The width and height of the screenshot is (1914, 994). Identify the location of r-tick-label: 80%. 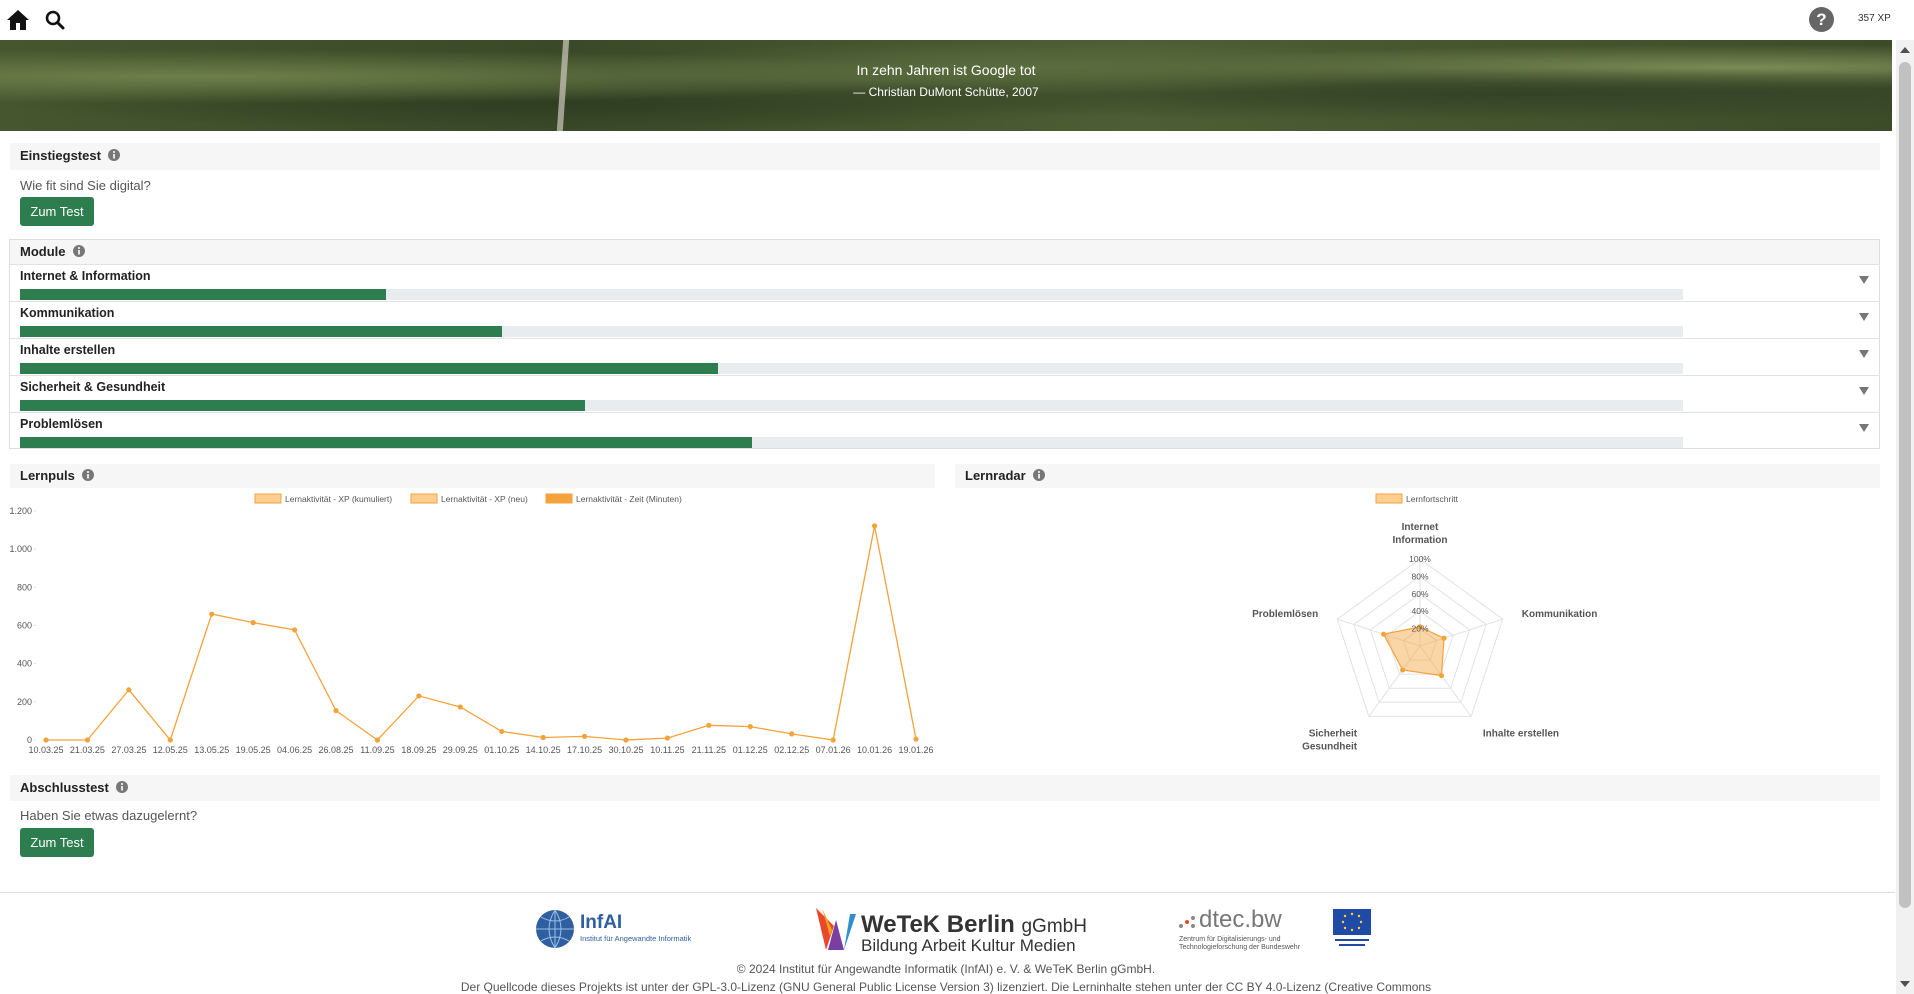
(1419, 576).